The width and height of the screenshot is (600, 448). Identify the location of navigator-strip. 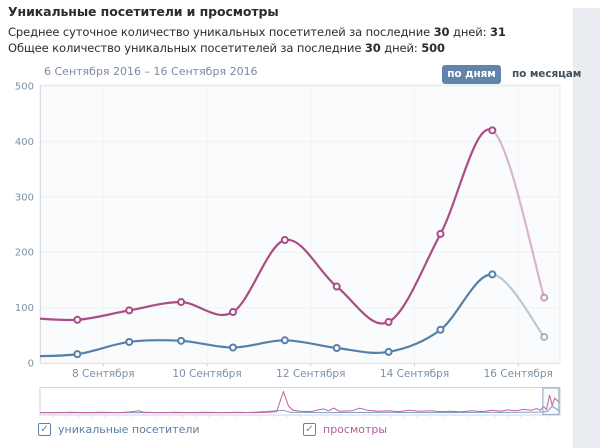
(300, 401).